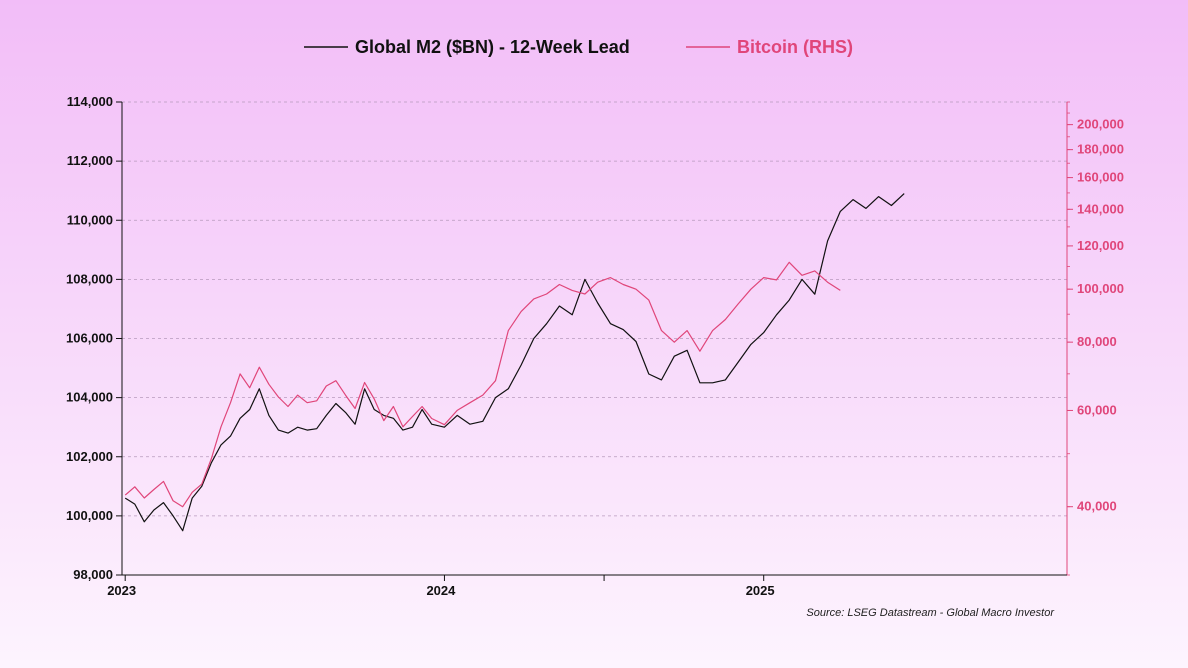 This screenshot has height=668, width=1188. I want to click on right-tick-label: 40,000, so click(1097, 506).